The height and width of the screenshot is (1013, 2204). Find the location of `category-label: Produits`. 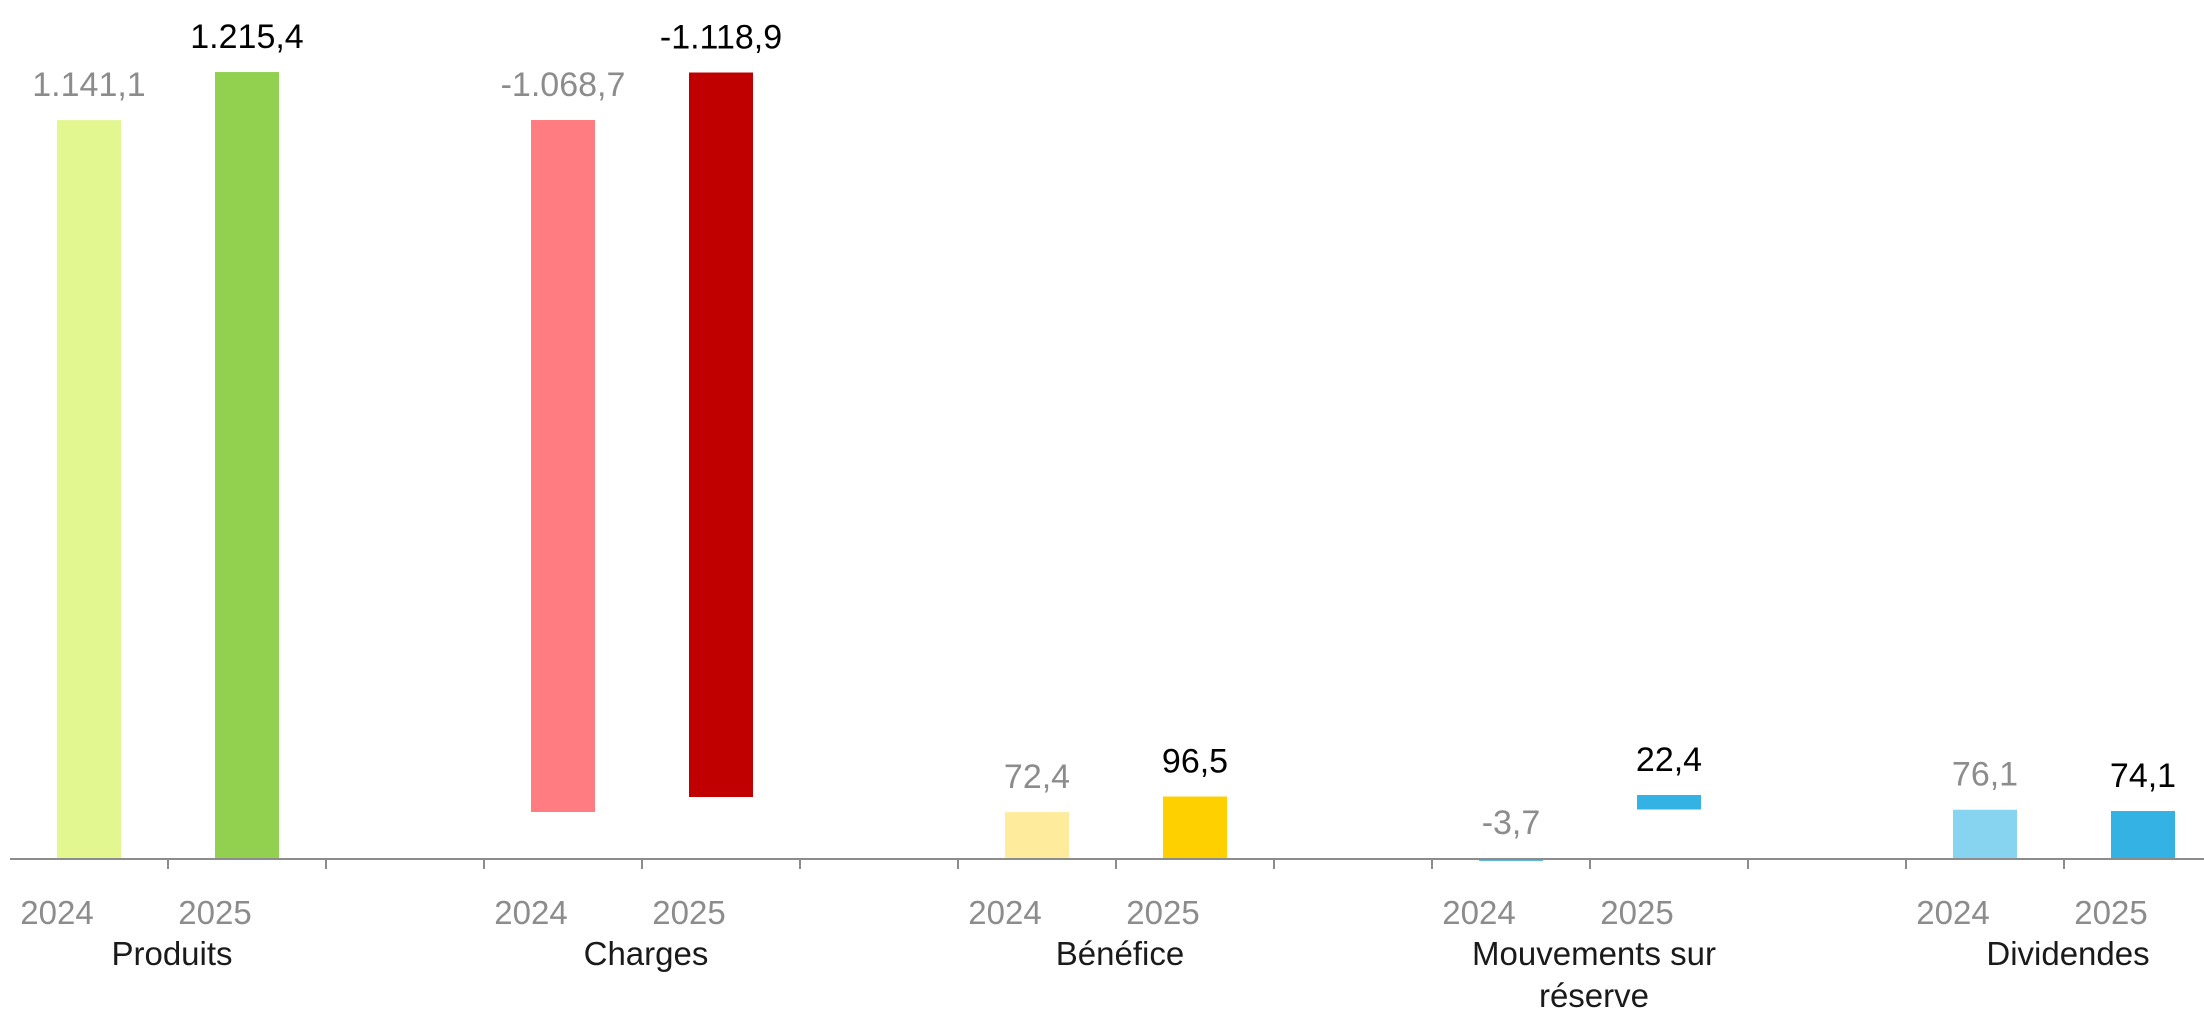

category-label: Produits is located at coordinates (171, 953).